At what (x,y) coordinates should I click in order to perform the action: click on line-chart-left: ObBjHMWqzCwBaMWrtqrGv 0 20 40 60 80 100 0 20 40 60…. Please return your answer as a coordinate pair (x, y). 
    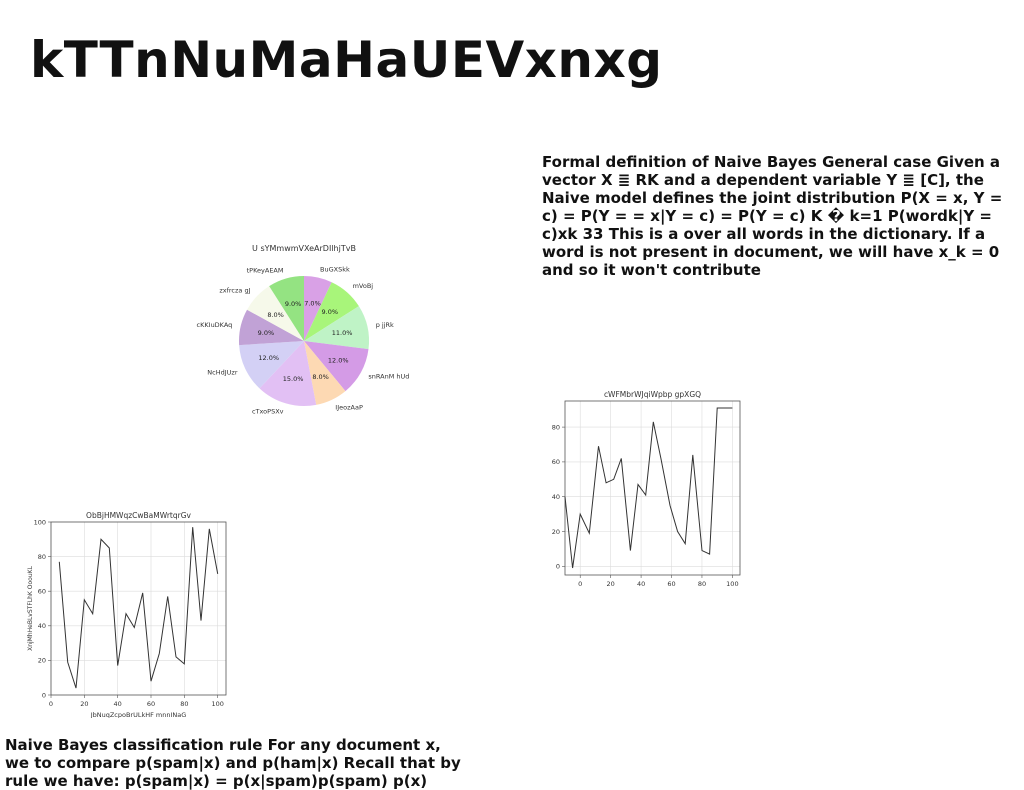
    Looking at the image, I should click on (127, 614).